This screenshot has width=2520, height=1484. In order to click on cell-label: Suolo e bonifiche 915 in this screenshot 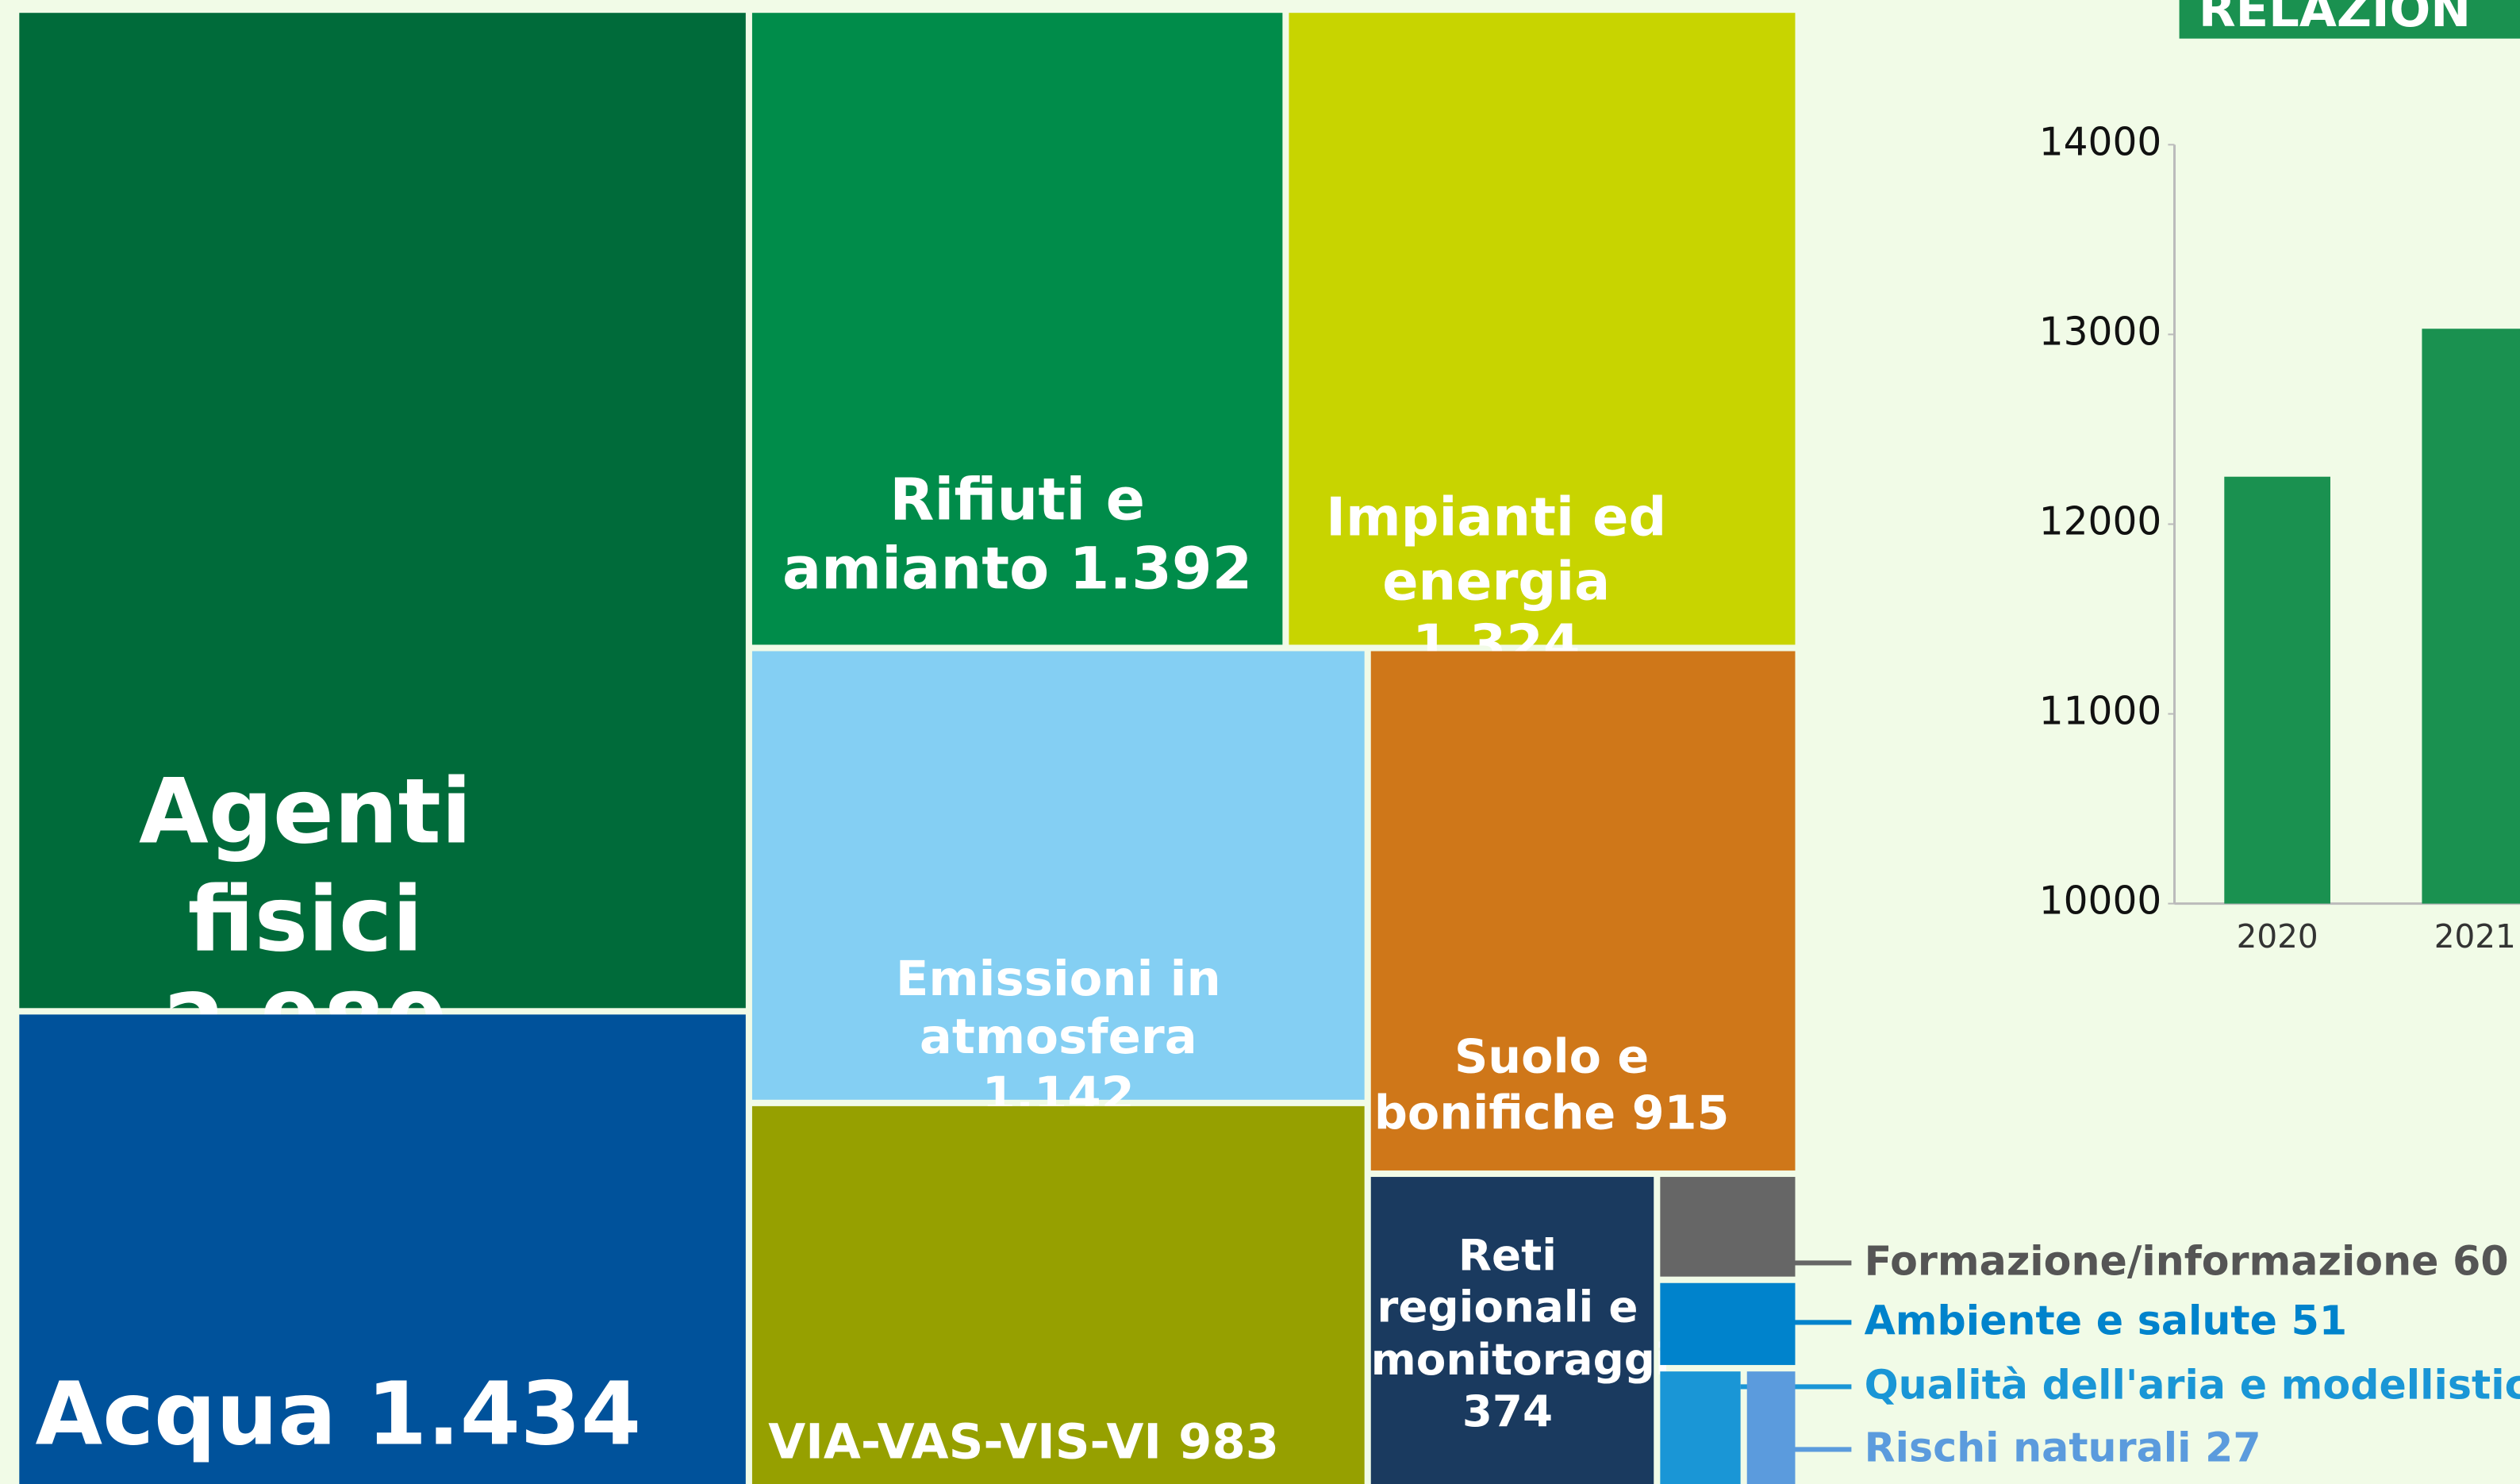, I will do `click(1552, 1085)`.